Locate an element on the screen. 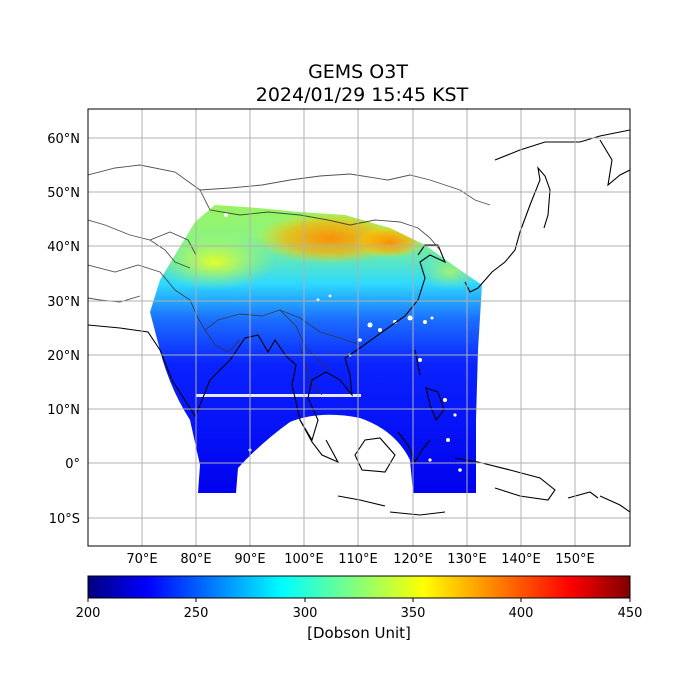 This screenshot has height=700, width=700. lat-tick-label: 20°N is located at coordinates (63, 356).